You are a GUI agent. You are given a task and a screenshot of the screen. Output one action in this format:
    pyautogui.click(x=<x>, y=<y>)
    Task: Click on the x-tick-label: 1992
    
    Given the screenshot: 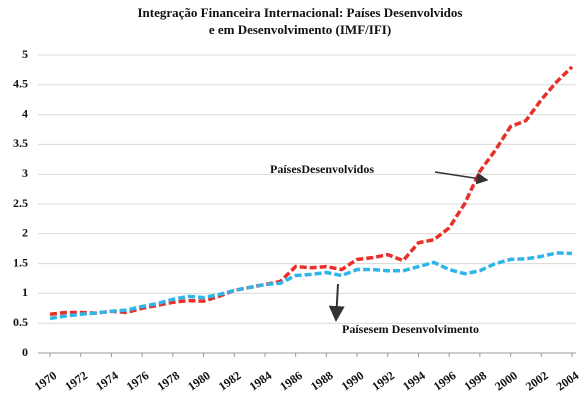 What is the action you would take?
    pyautogui.click(x=383, y=380)
    